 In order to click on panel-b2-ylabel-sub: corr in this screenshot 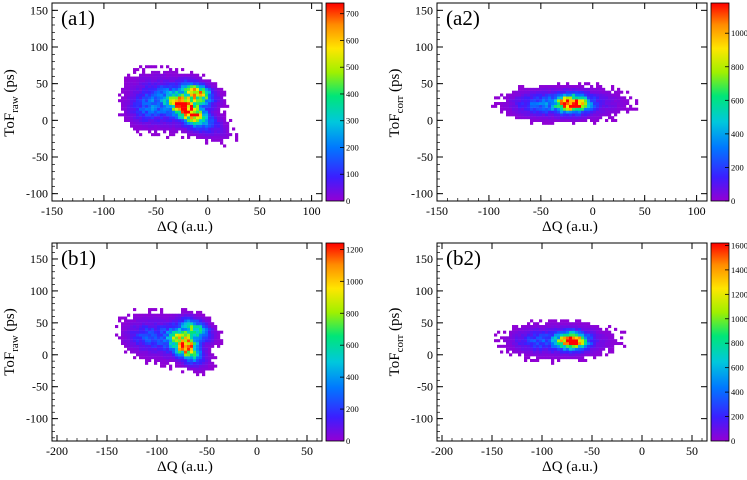, I will do `click(400, 343)`.